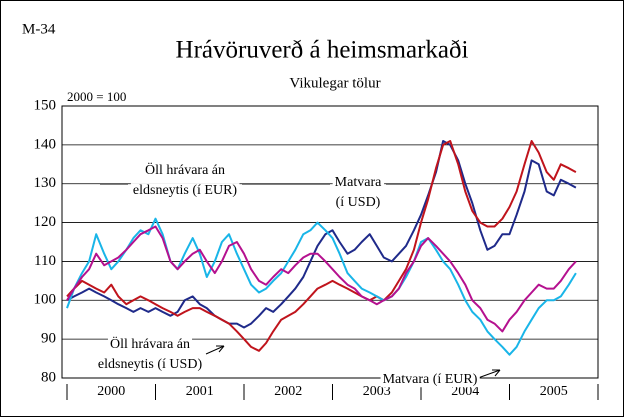  I want to click on x-tick-label: 2005, so click(554, 391).